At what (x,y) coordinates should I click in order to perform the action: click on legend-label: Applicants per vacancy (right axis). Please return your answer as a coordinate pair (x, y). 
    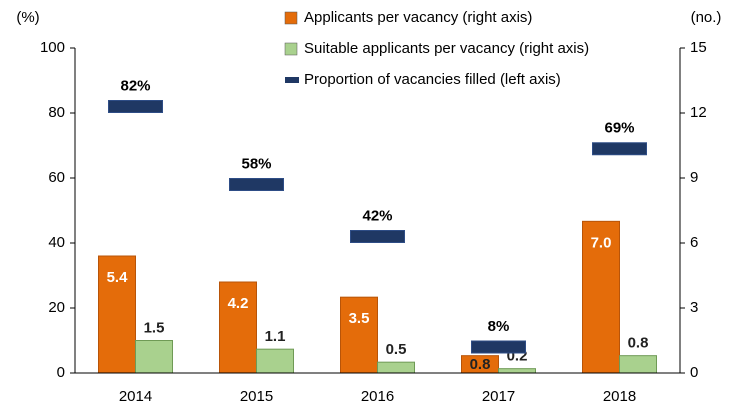
    Looking at the image, I should click on (418, 17).